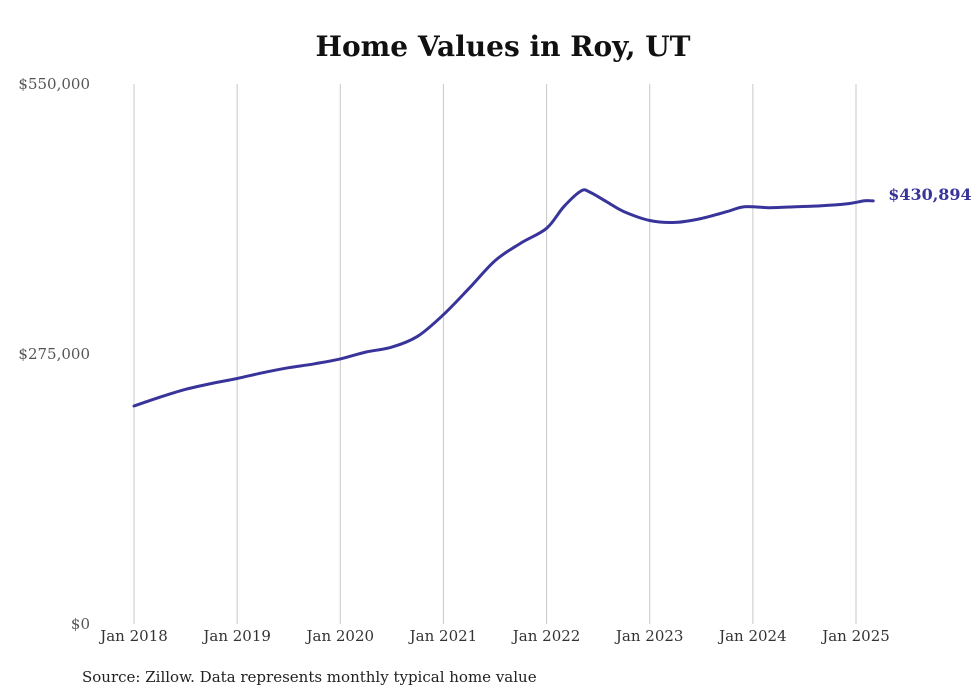 The width and height of the screenshot is (980, 699). Describe the element at coordinates (133, 636) in the screenshot. I see `x-tick-label: Jan 2018` at that location.